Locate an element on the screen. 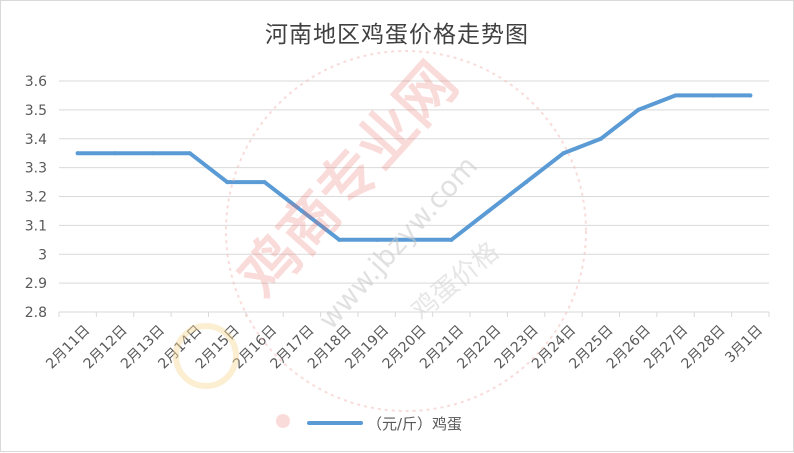  legend: （元/斤）鸡蛋 is located at coordinates (384, 424).